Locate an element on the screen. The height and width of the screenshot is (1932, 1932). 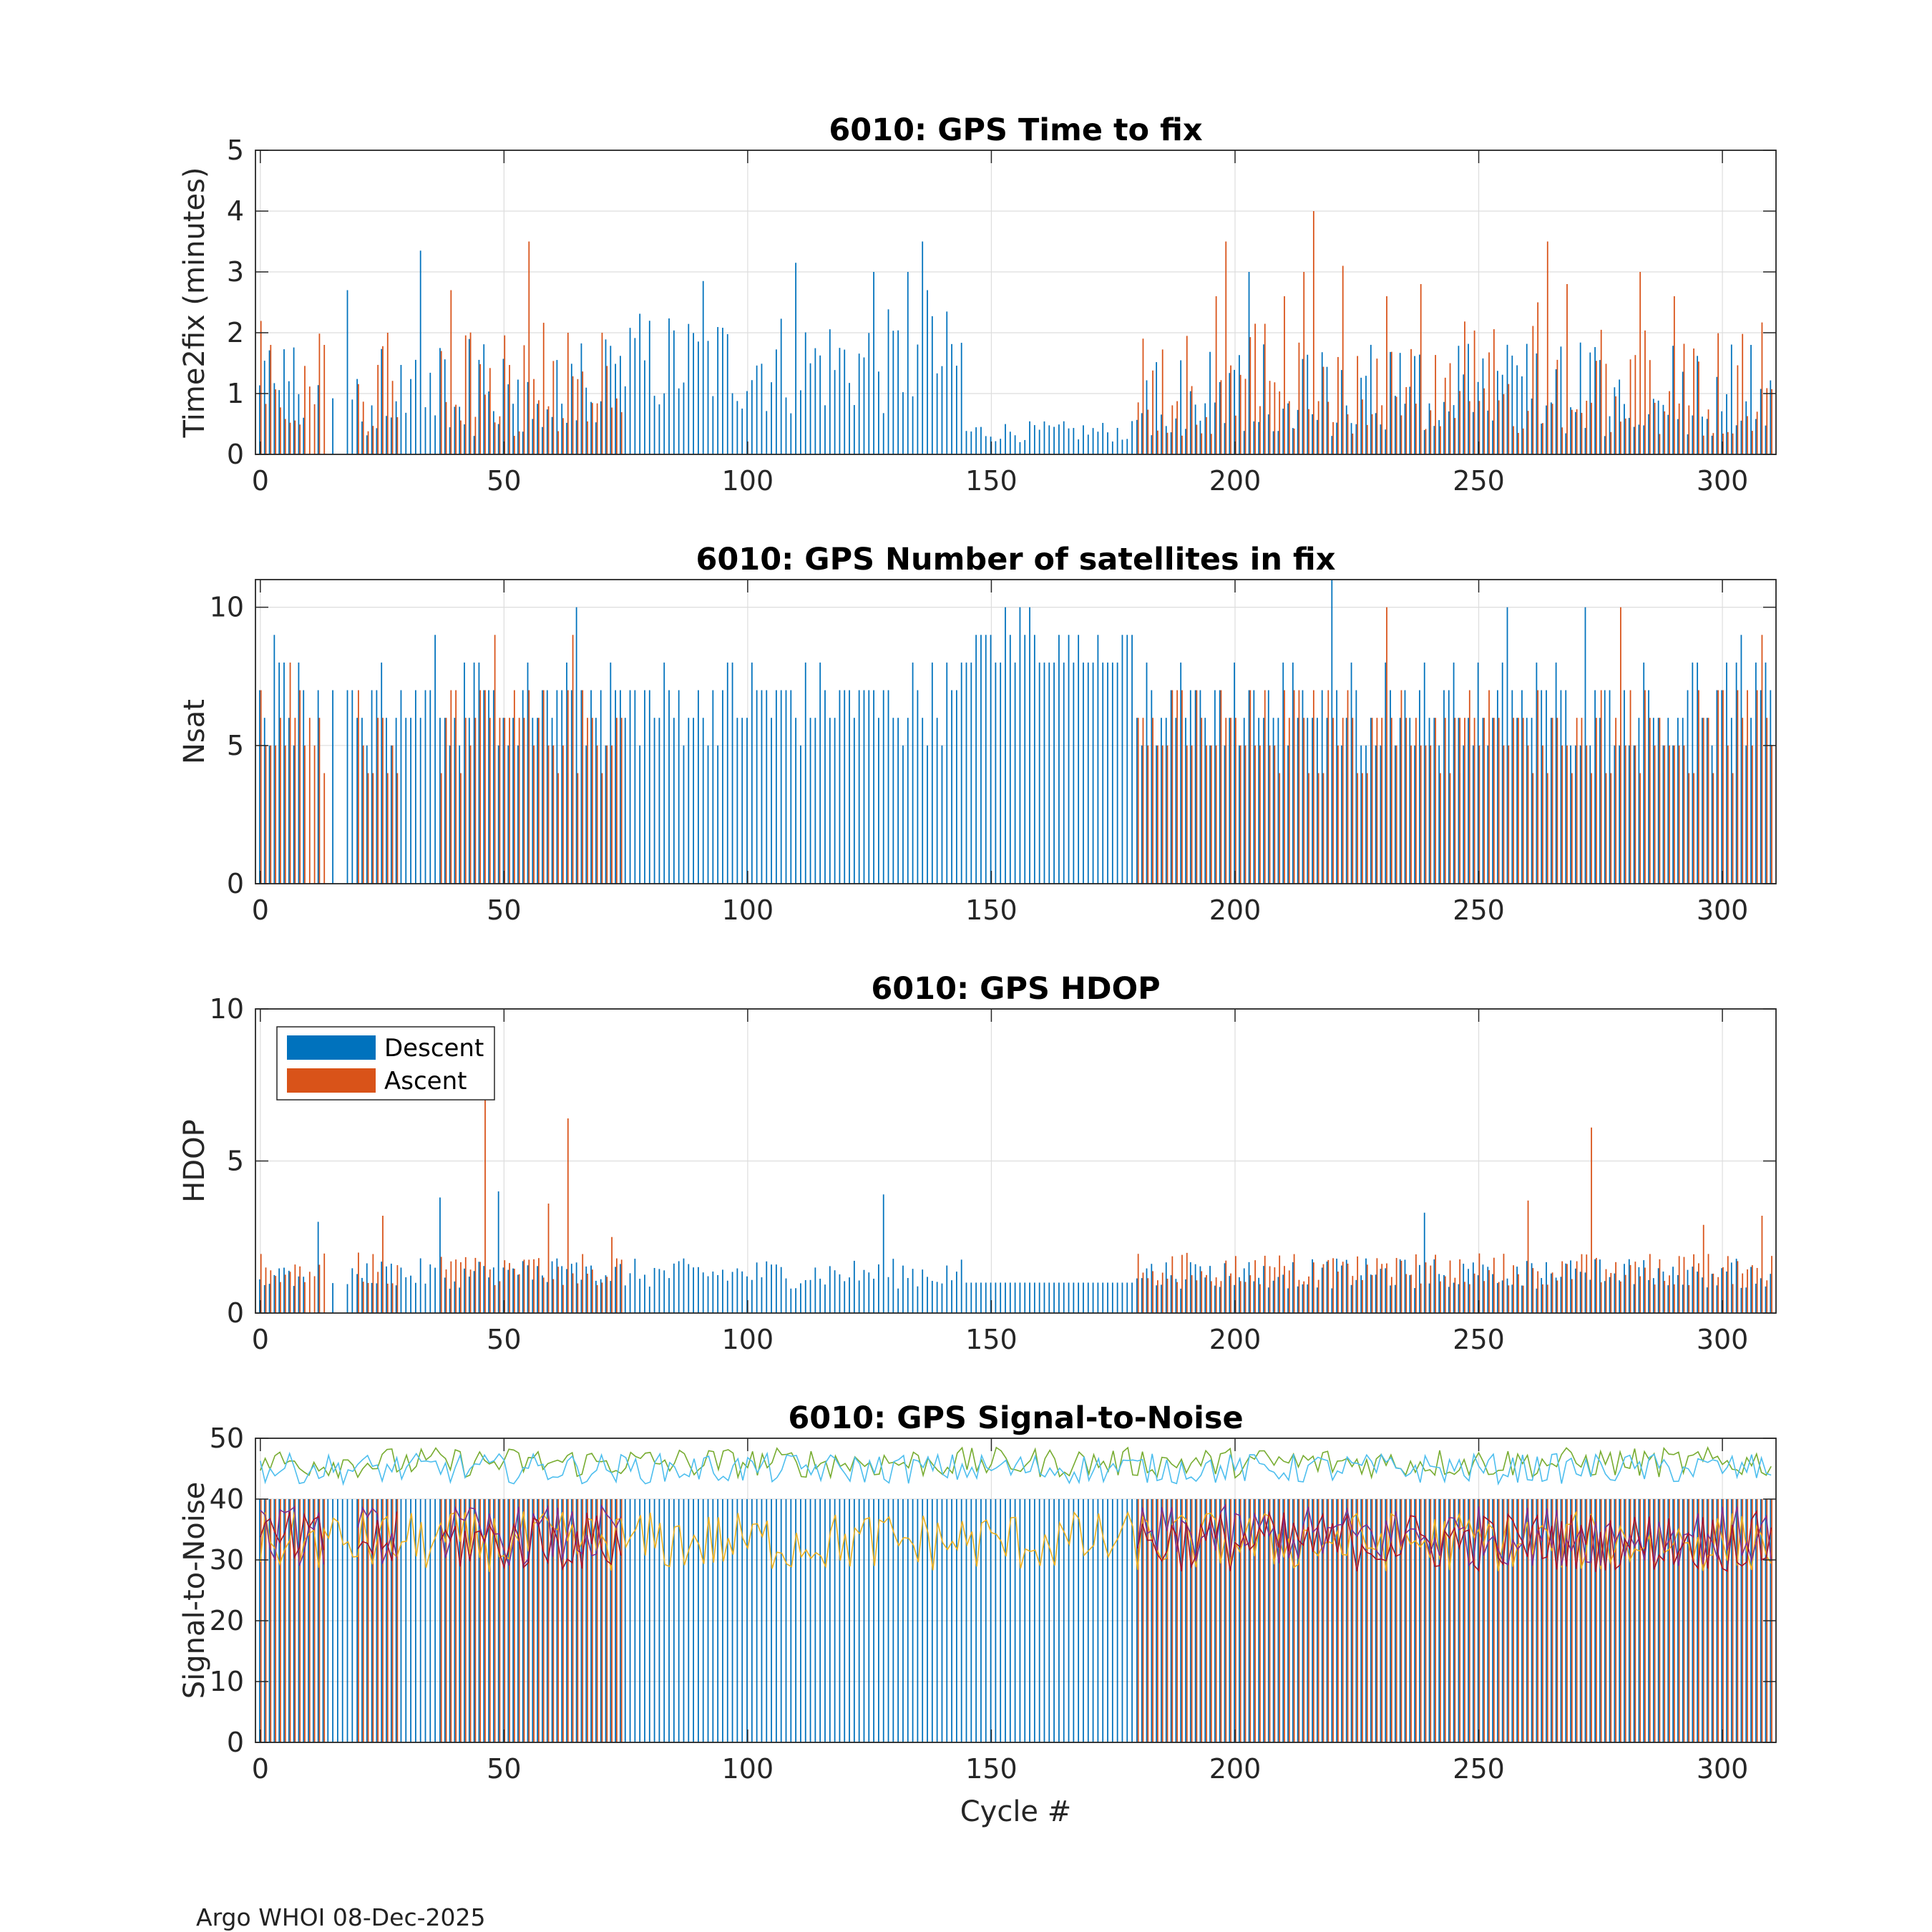
bar-series is located at coordinates (1015, 332).